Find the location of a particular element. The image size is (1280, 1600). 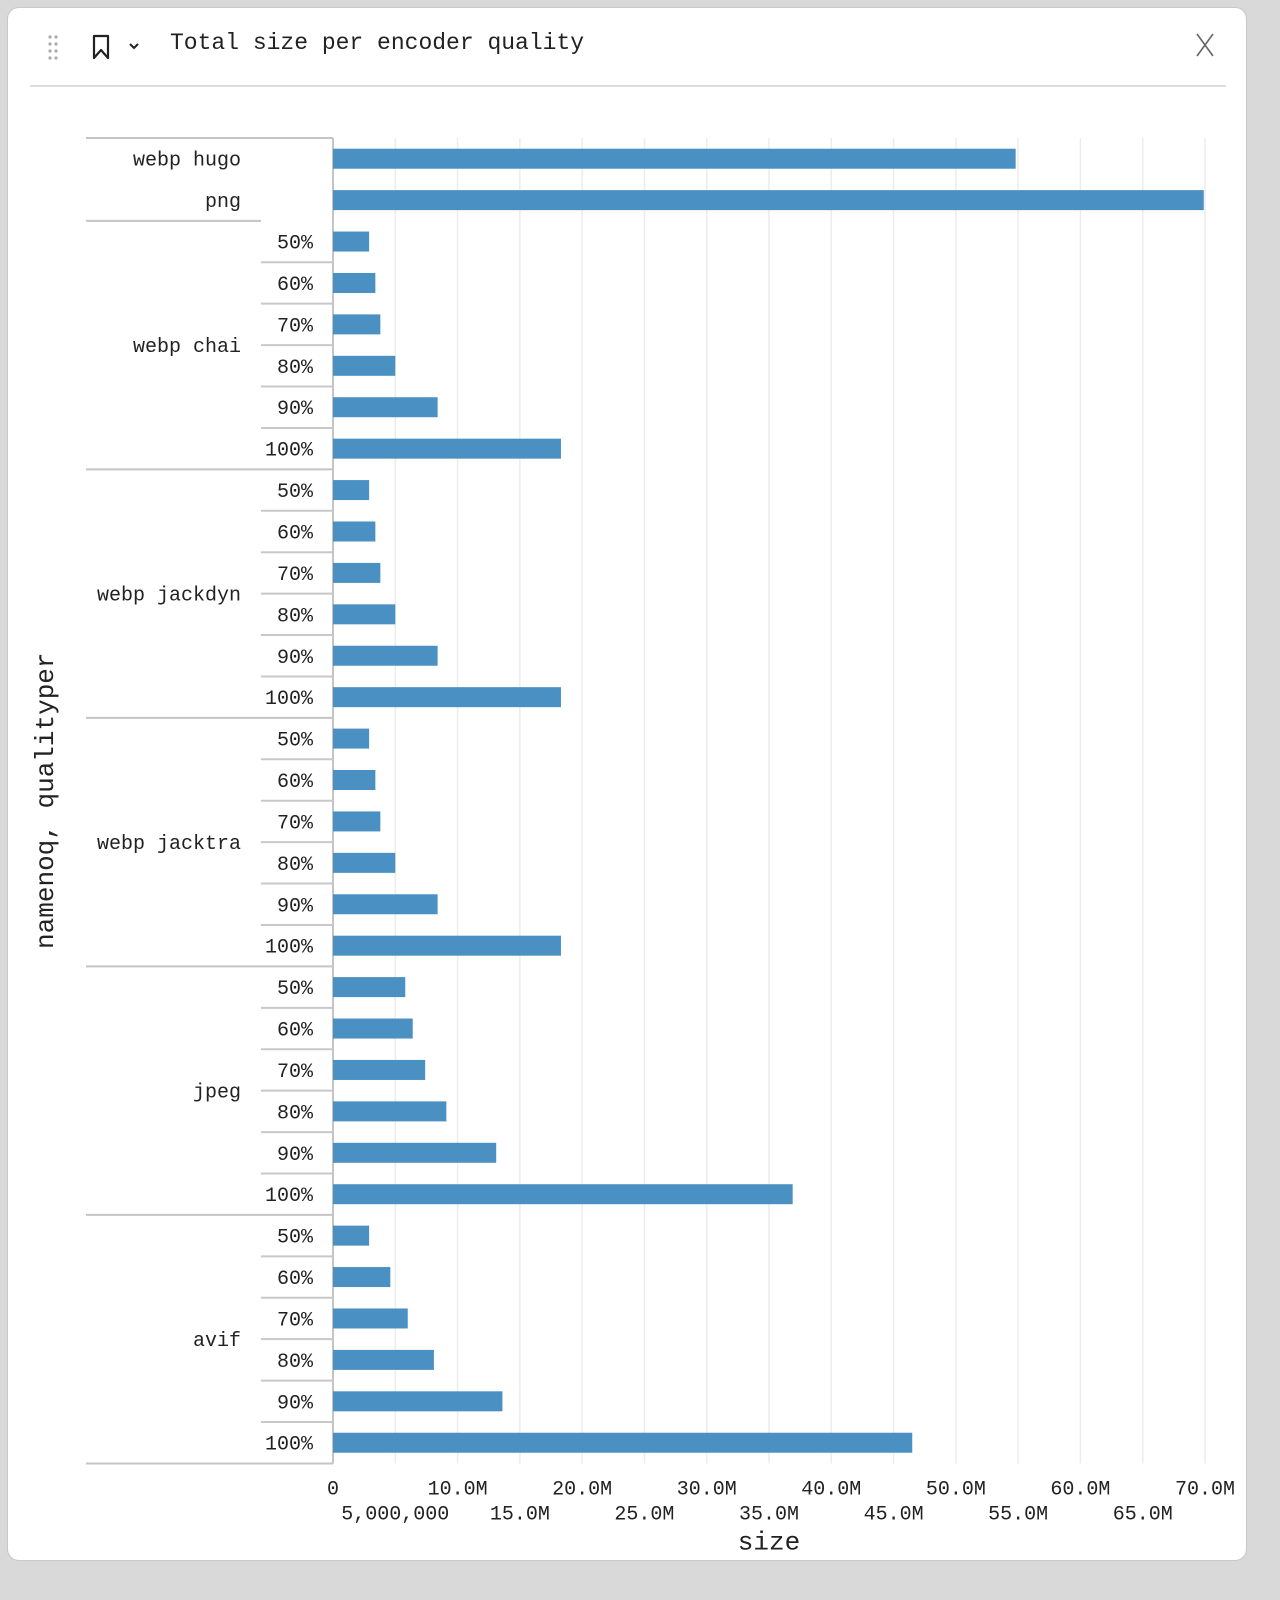

x-tick-label: 65.0M is located at coordinates (1143, 1514).